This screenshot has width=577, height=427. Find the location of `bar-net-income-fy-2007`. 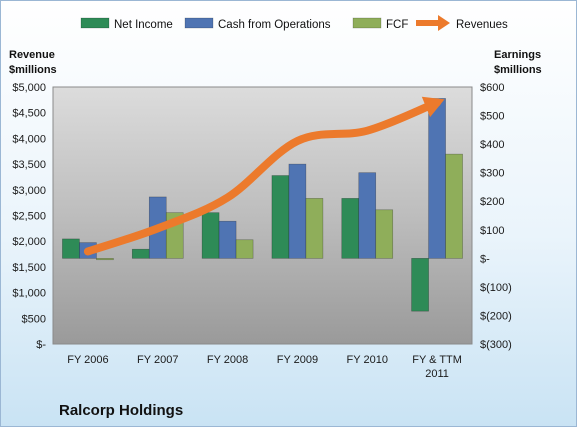

bar-net-income-fy-2007 is located at coordinates (140, 253).